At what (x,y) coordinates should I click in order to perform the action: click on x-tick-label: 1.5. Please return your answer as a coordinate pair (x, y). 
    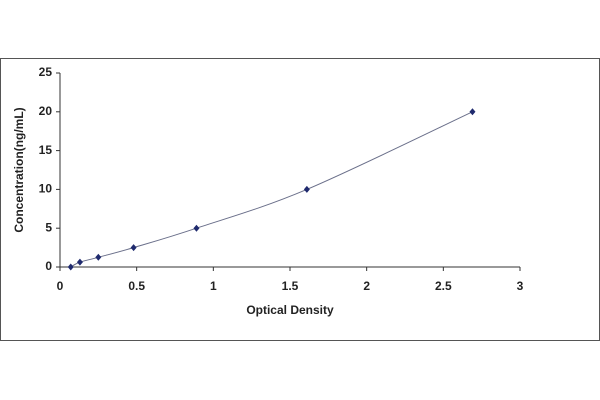
    Looking at the image, I should click on (290, 286).